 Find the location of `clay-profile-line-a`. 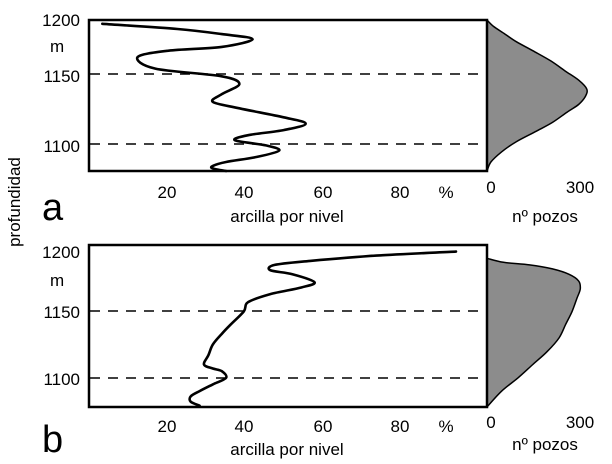

clay-profile-line-a is located at coordinates (204, 97).